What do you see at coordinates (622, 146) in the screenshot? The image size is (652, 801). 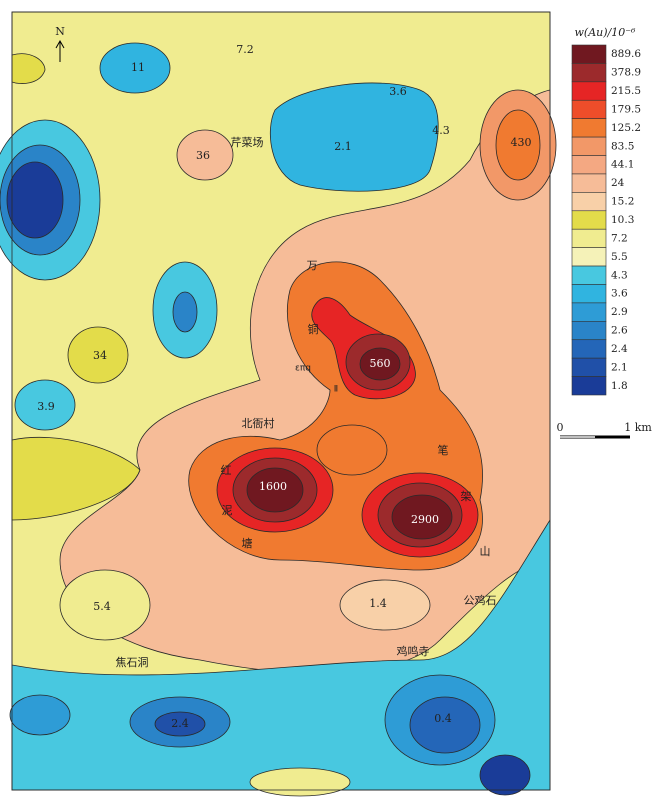 I see `legend-label: 83.5` at bounding box center [622, 146].